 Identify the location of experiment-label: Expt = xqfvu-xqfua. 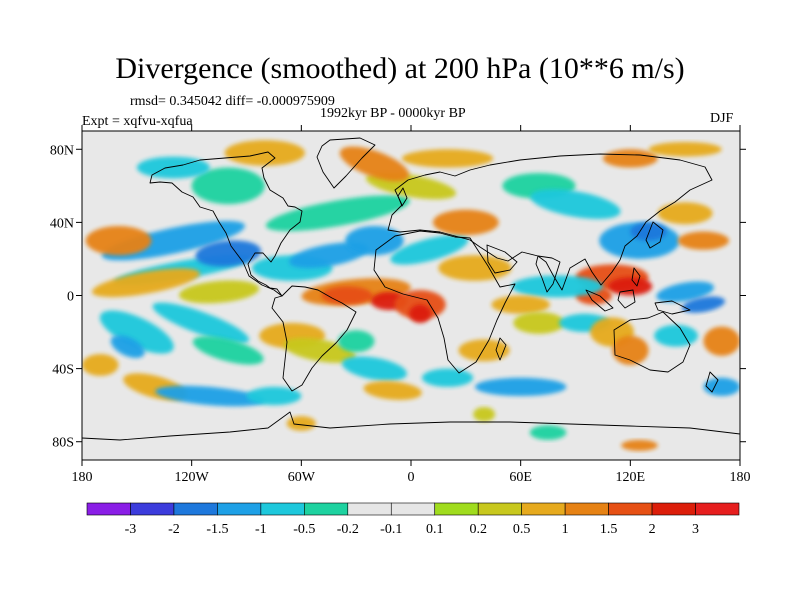
(137, 121).